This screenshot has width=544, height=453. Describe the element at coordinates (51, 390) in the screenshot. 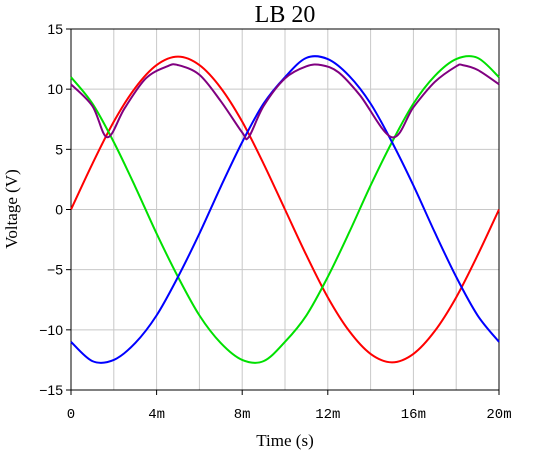

I see `y-tick-label: −15` at that location.